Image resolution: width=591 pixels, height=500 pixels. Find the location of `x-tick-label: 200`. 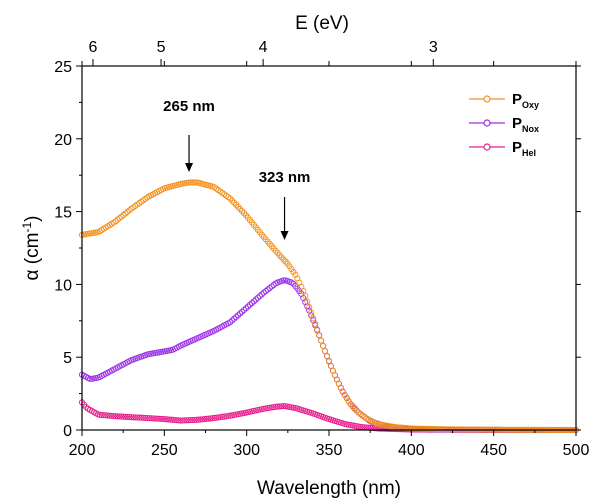

x-tick-label: 200 is located at coordinates (82, 450).